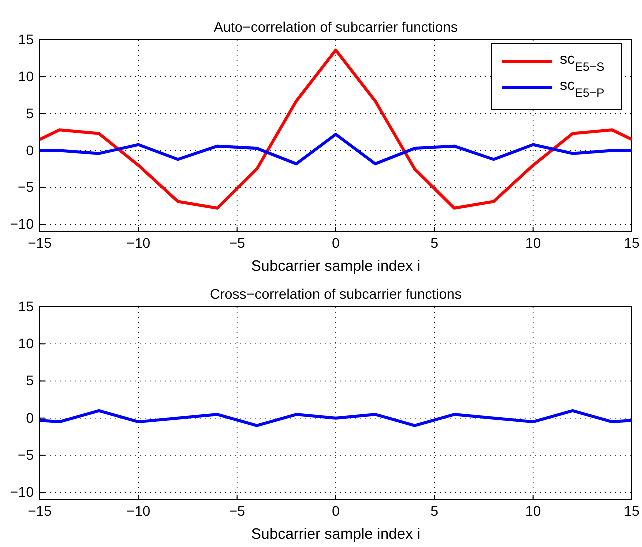 This screenshot has width=642, height=547. What do you see at coordinates (336, 27) in the screenshot?
I see `chart-title: Auto−correlation of subcarrier functions` at bounding box center [336, 27].